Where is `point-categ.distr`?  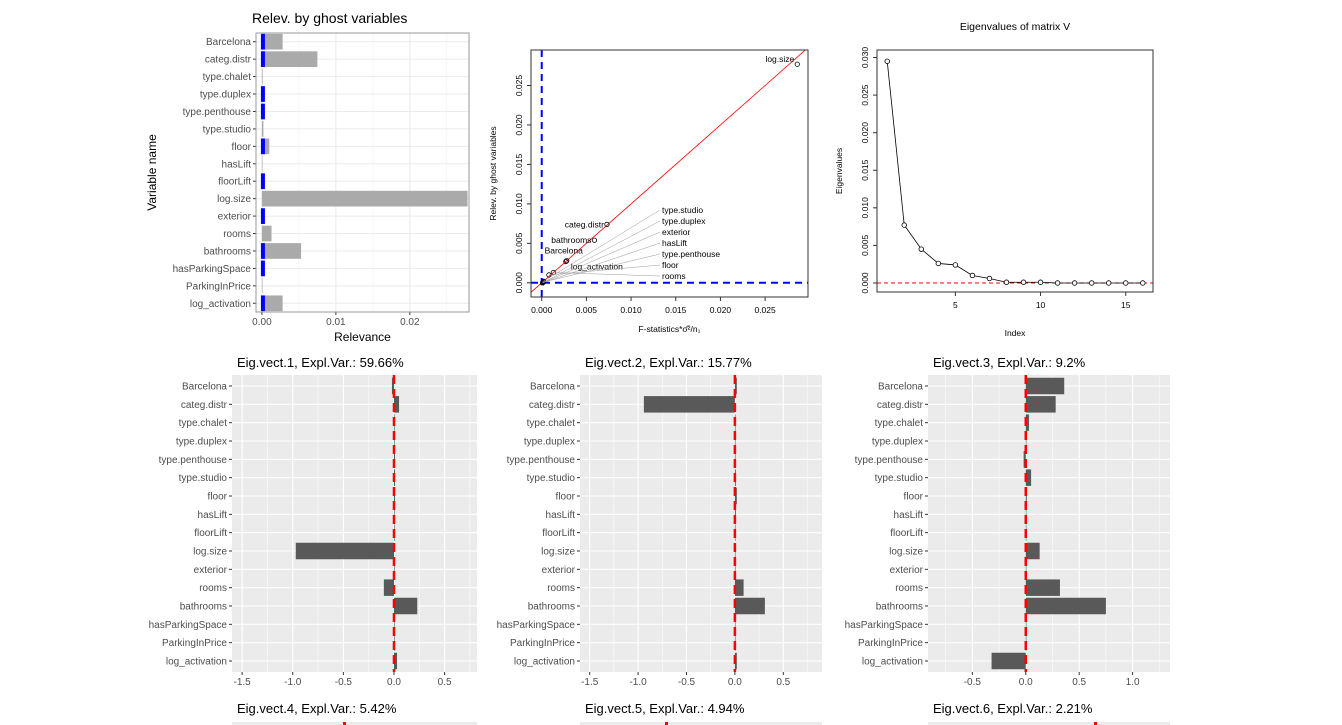
point-categ.distr is located at coordinates (607, 224).